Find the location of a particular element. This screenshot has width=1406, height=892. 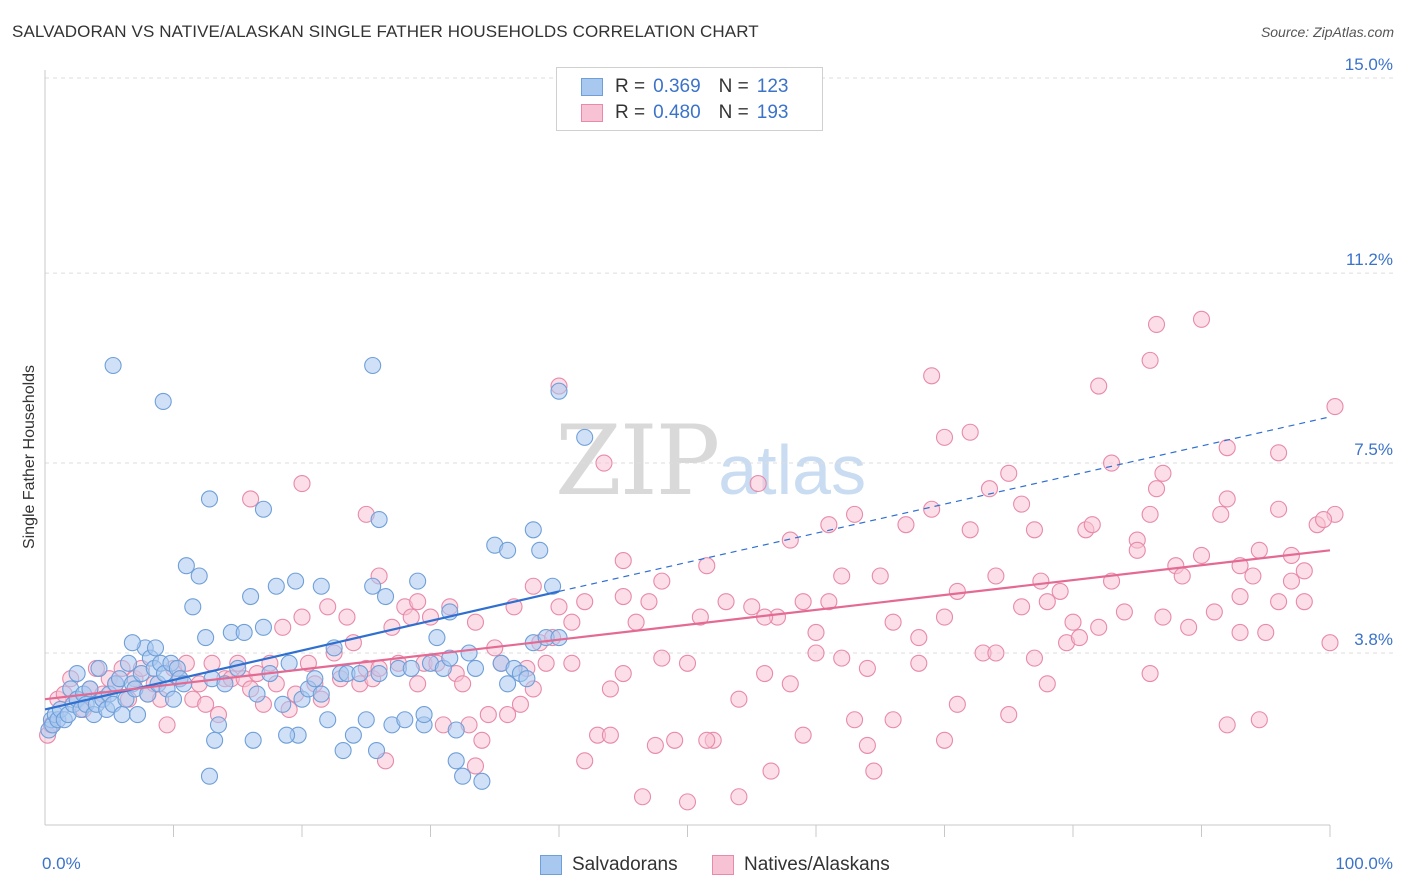

zipatlas-watermark: ZIPatlas is located at coordinates (710, 461).